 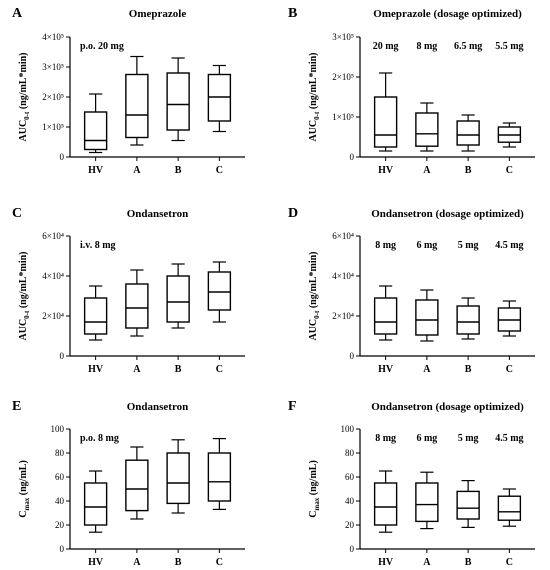 I want to click on y-tick-label: 40, so click(x=60, y=501).